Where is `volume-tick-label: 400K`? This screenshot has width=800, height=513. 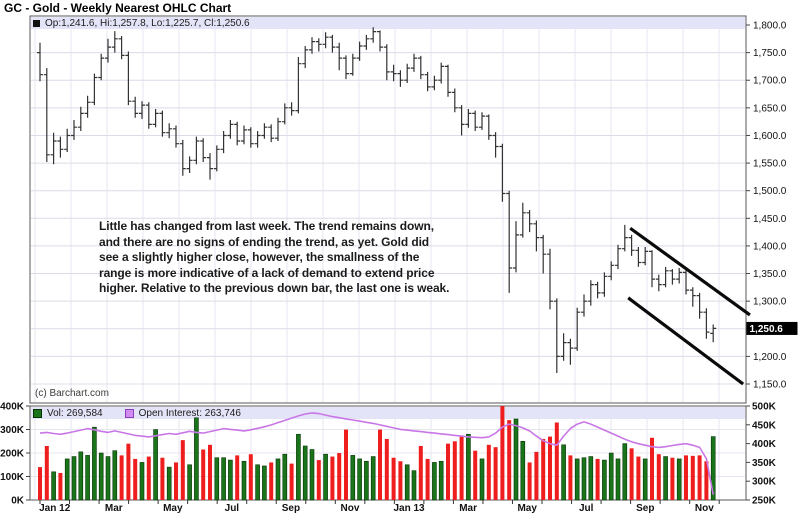
volume-tick-label: 400K is located at coordinates (12, 407).